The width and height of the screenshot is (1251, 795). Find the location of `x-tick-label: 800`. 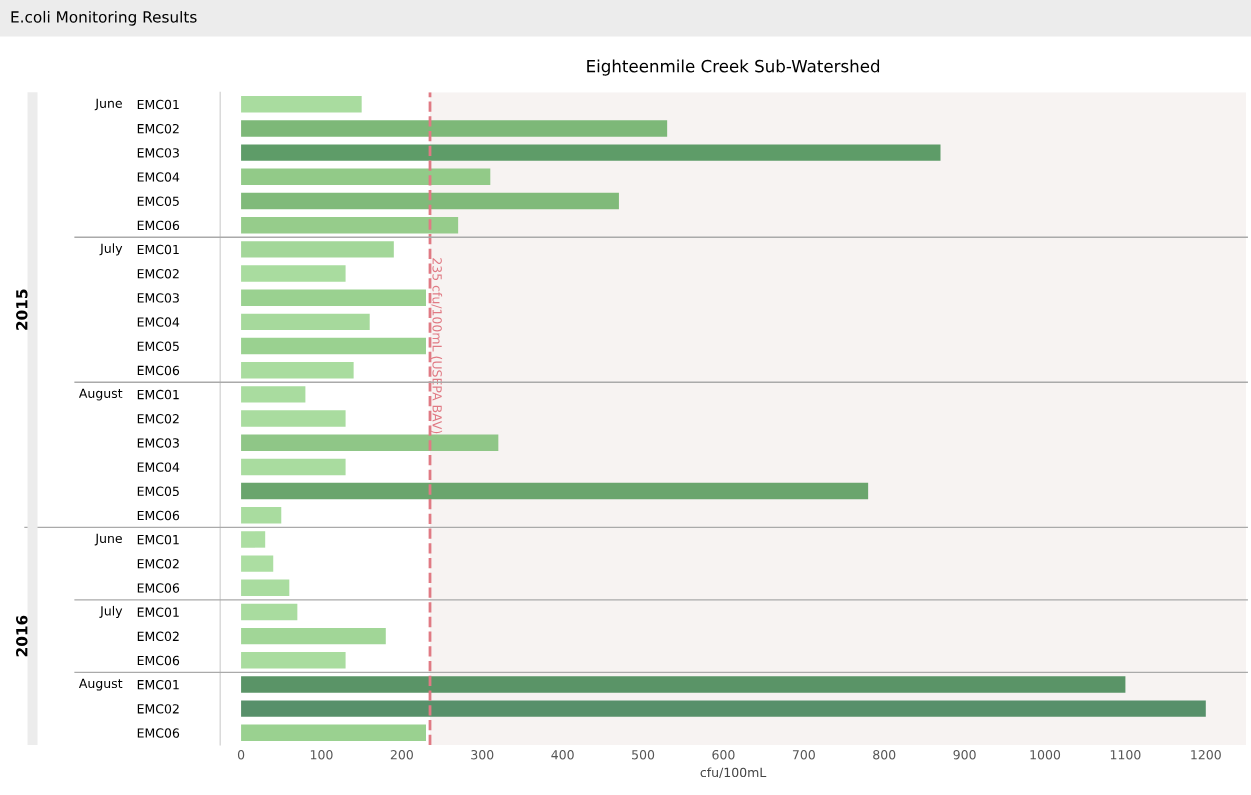

x-tick-label: 800 is located at coordinates (884, 755).